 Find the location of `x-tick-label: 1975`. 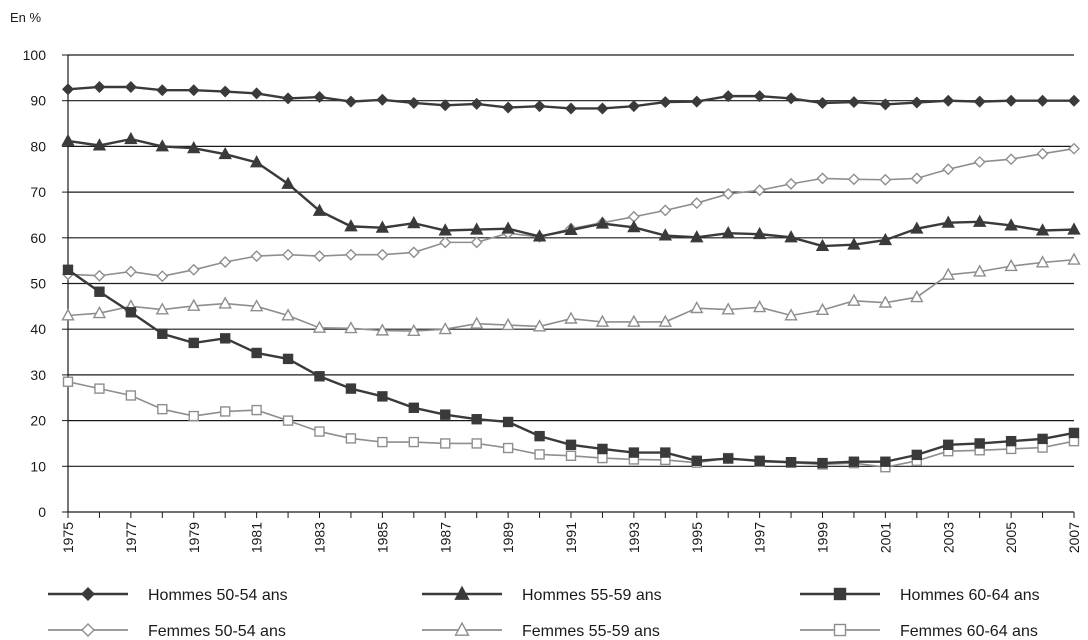

x-tick-label: 1975 is located at coordinates (68, 537).